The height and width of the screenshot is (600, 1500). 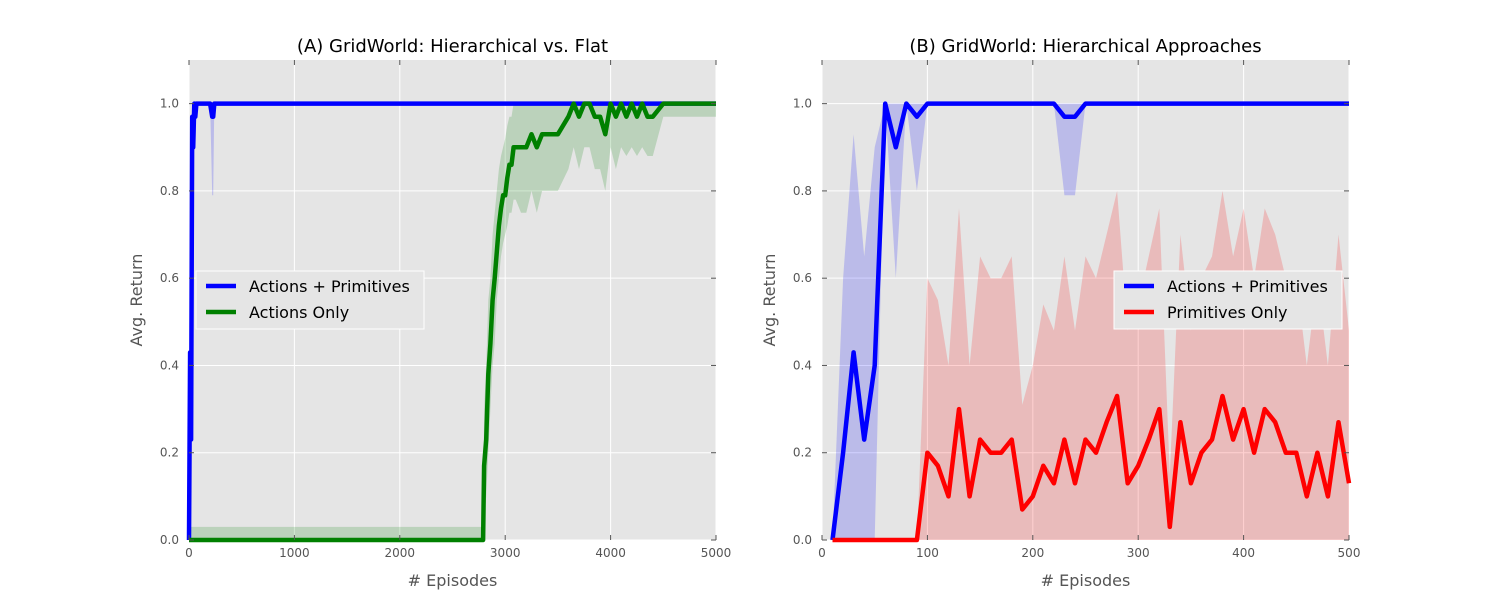 What do you see at coordinates (1032, 553) in the screenshot?
I see `x-tick-label: 200` at bounding box center [1032, 553].